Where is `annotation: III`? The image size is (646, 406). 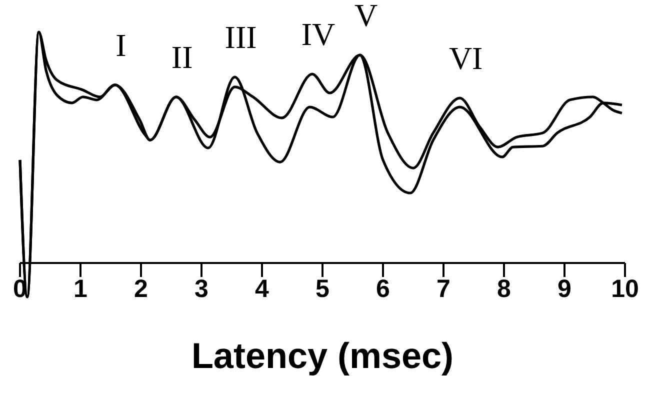
annotation: III is located at coordinates (240, 37).